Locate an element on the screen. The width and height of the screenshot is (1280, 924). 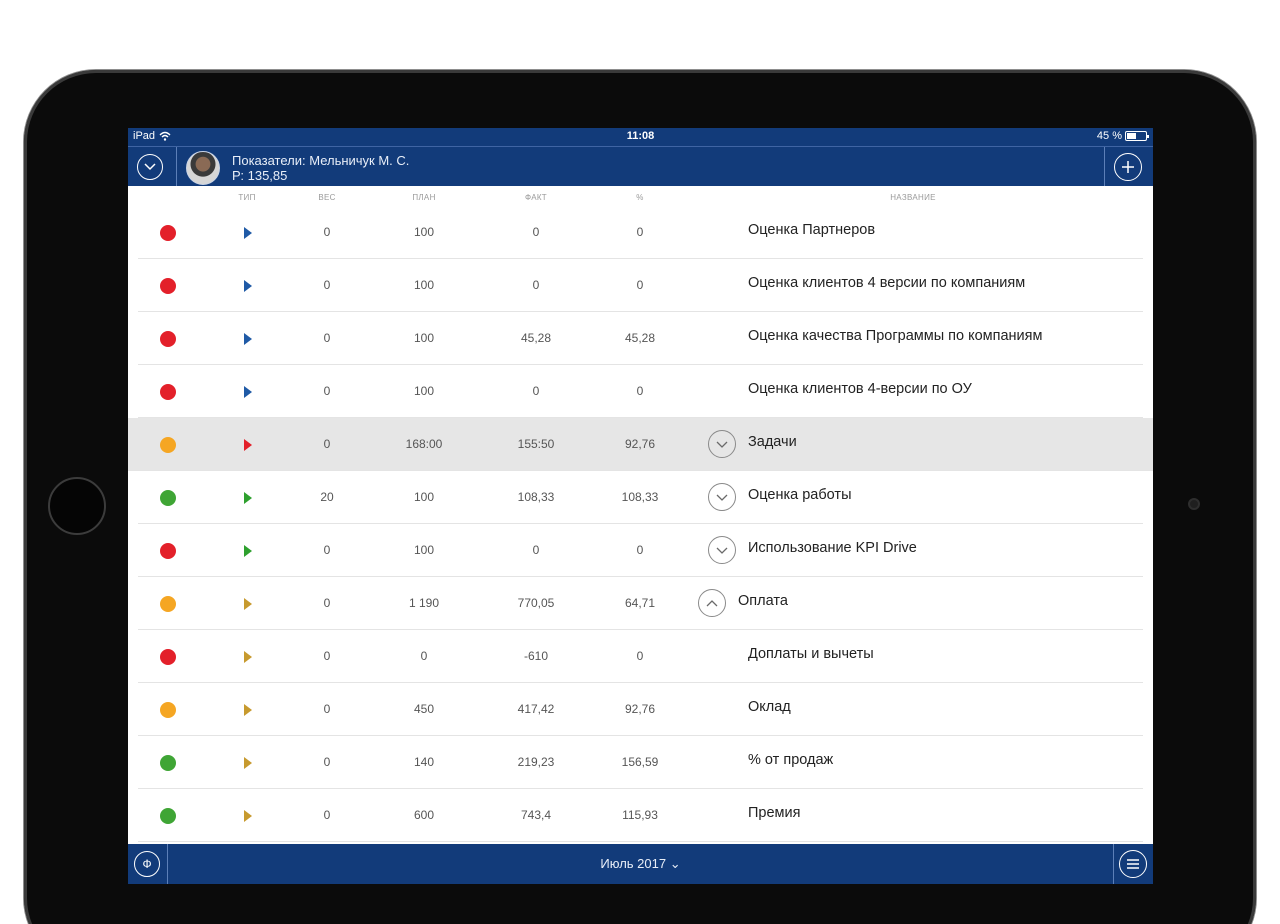
table-row: 0 100 0 0 Использование KPI Drive is located at coordinates (640, 550).